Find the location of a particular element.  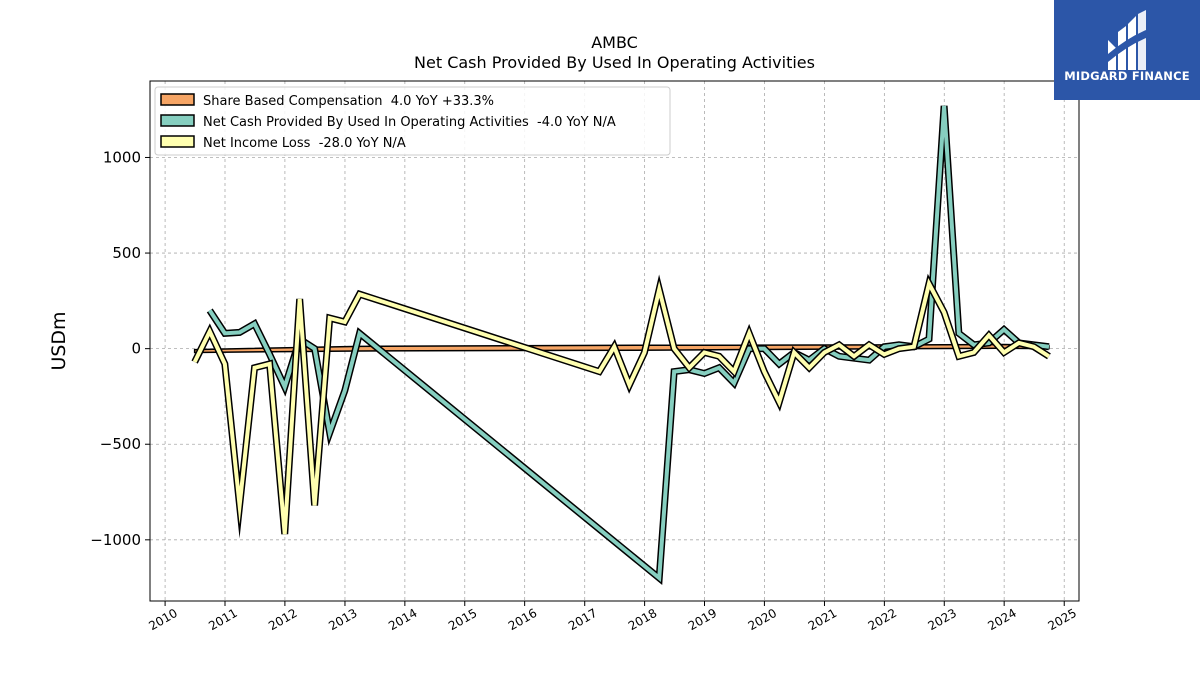

brand-logo: MIDGARD FINANCE is located at coordinates (1127, 50).